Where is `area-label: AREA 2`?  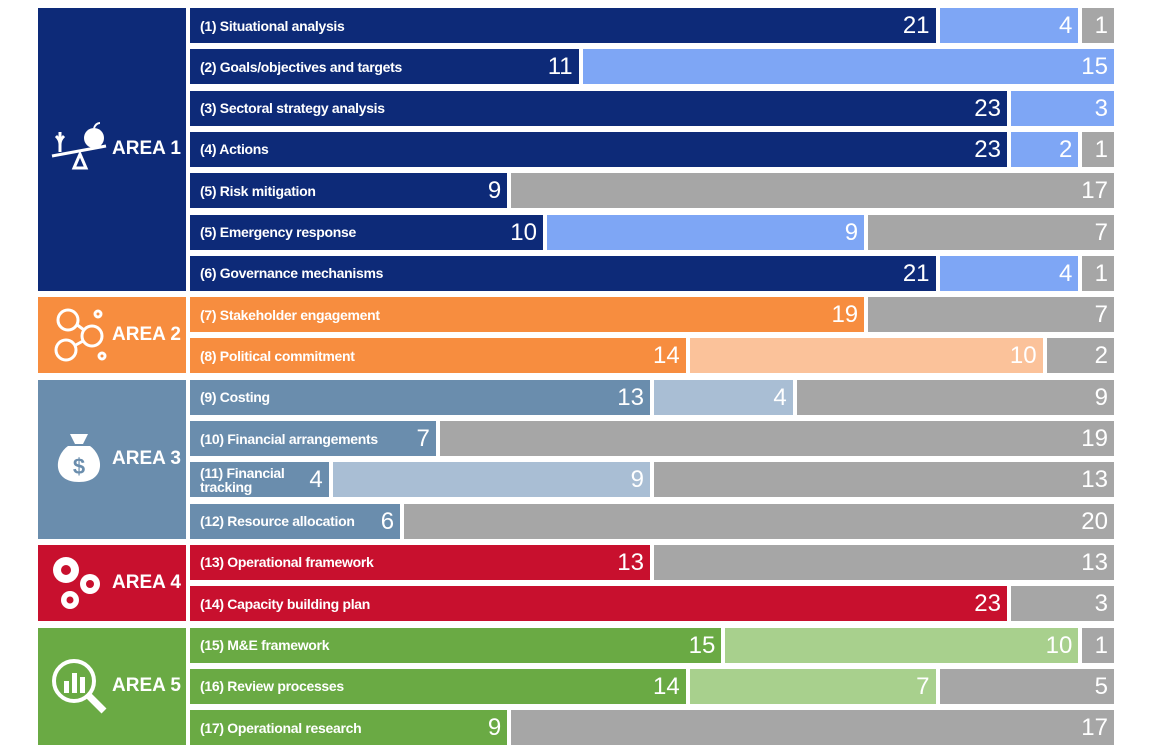
area-label: AREA 2 is located at coordinates (146, 335).